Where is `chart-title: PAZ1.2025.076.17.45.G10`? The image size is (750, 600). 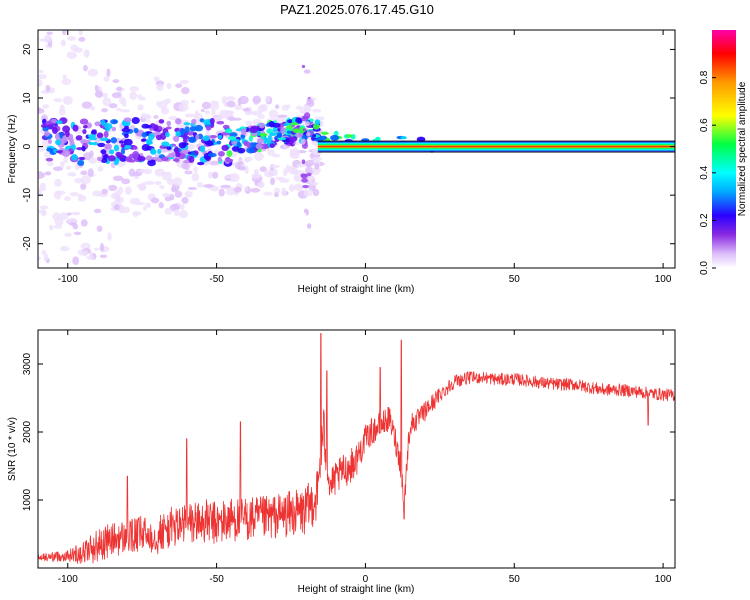
chart-title: PAZ1.2025.076.17.45.G10 is located at coordinates (357, 9).